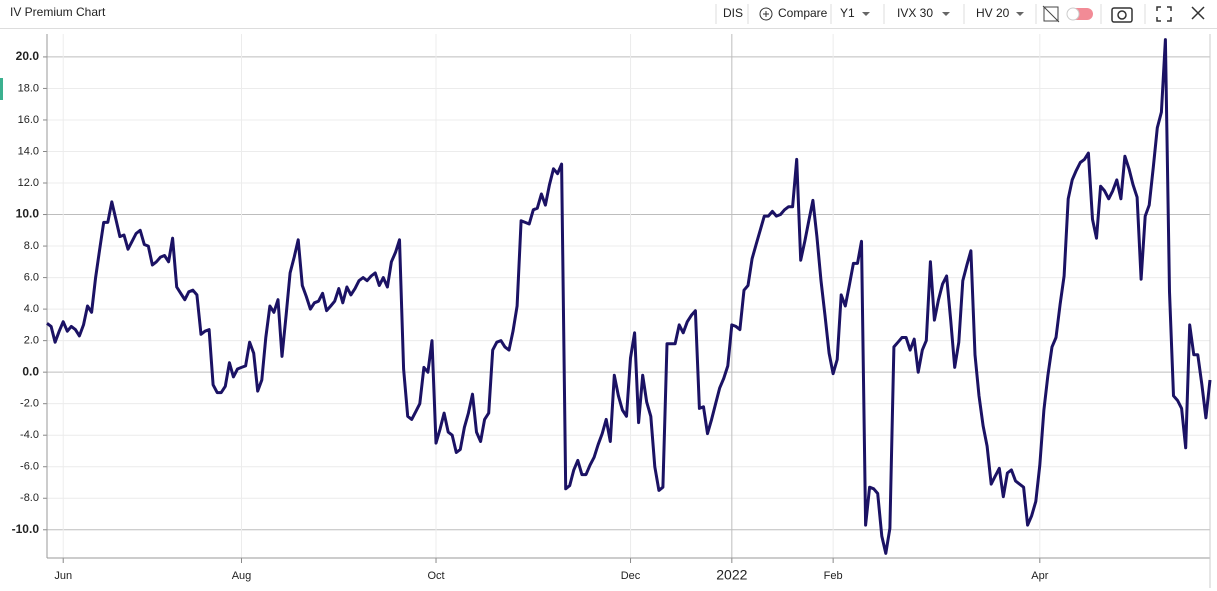  Describe the element at coordinates (847, 13) in the screenshot. I see `period: Y1` at that location.